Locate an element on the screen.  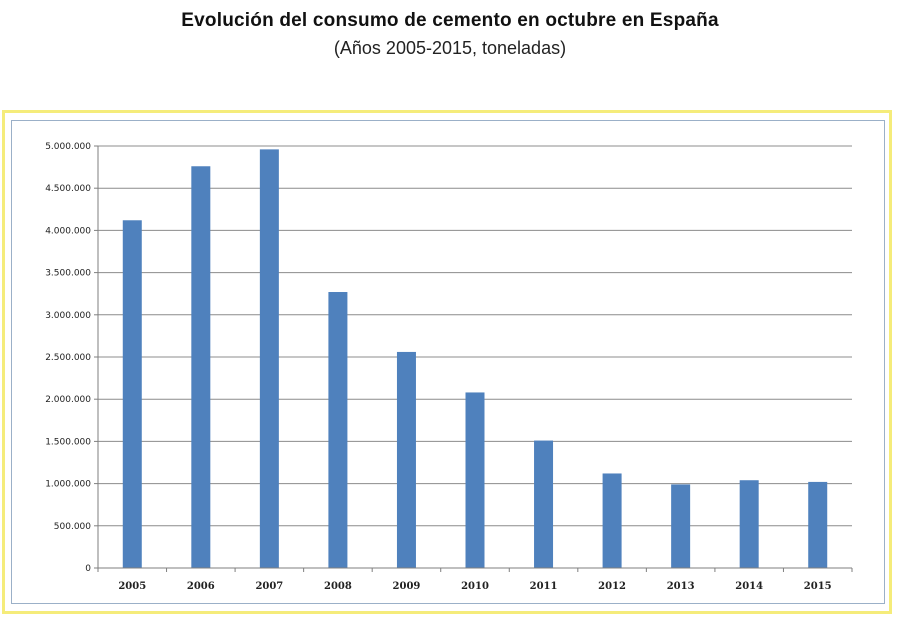
bar-2011 is located at coordinates (544, 504).